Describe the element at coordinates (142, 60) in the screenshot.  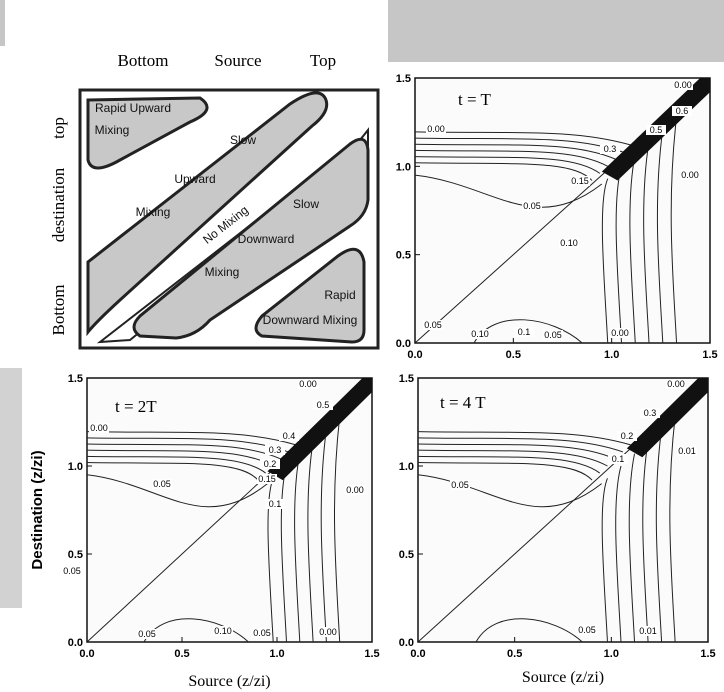
I see `column-label: Bottom` at that location.